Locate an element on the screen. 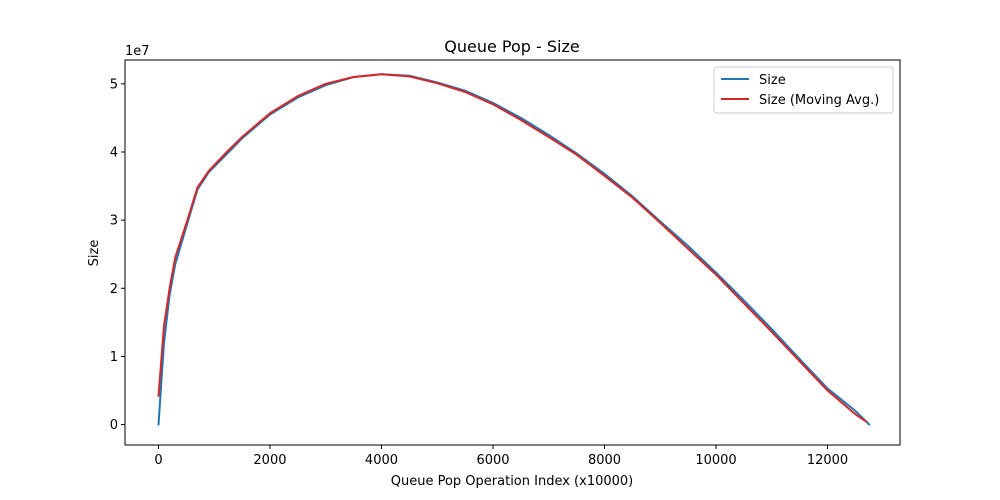 This screenshot has width=1000, height=500. x-axis: 0 2000 4000 6000 8000 10000 12000 is located at coordinates (501, 456).